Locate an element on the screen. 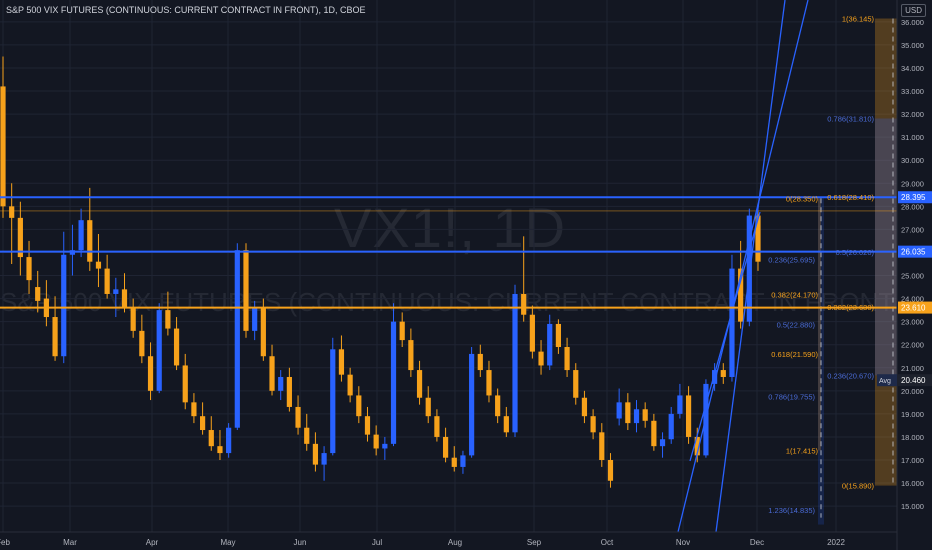  y-tick-label: 30.000 is located at coordinates (912, 160).